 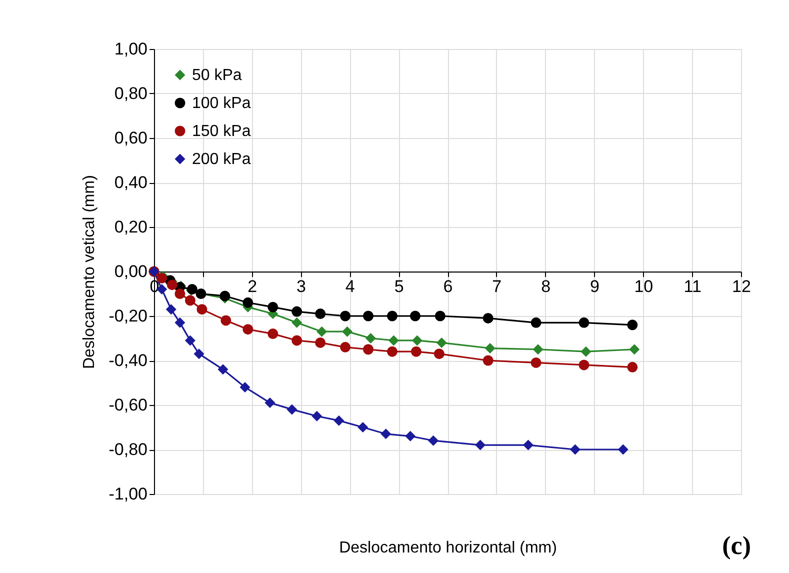 What do you see at coordinates (301, 286) in the screenshot?
I see `x-tick-label: 3` at bounding box center [301, 286].